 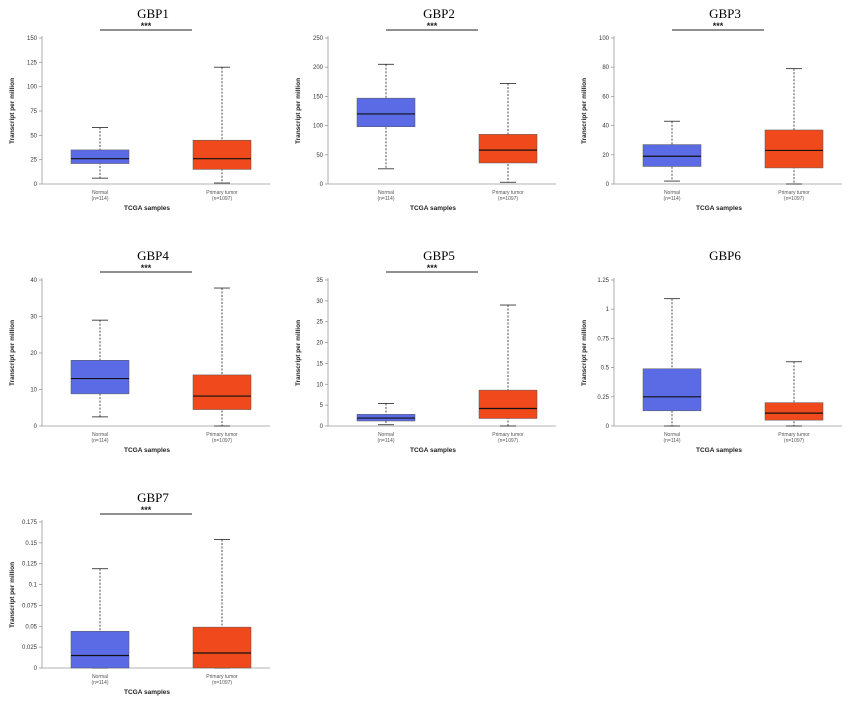 What do you see at coordinates (153, 255) in the screenshot?
I see `chart-title: GBP4` at bounding box center [153, 255].